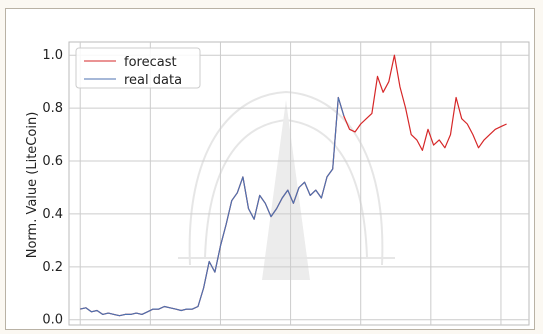 The image size is (543, 334). What do you see at coordinates (52, 55) in the screenshot?
I see `y-tick-label: 1.0` at bounding box center [52, 55].